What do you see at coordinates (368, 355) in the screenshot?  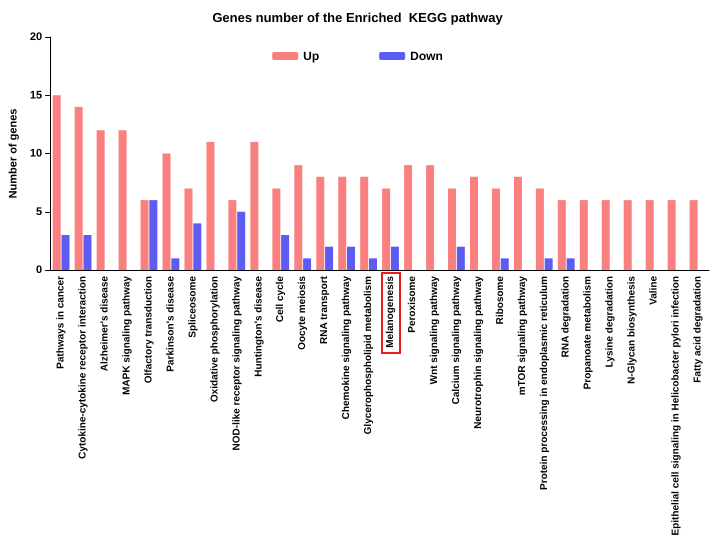 I see `x-tick-label: Glycerophospholipid metabolism` at bounding box center [368, 355].